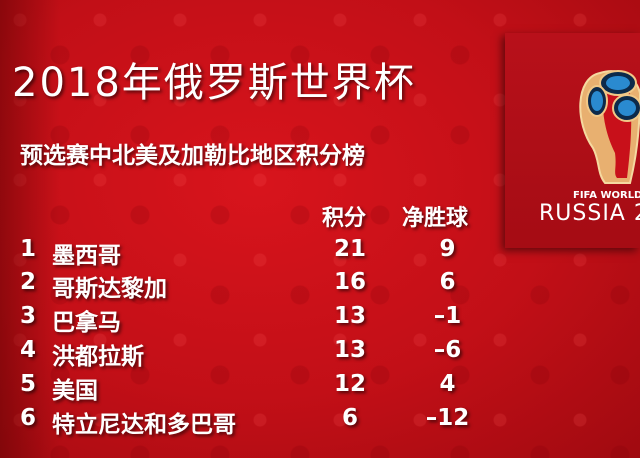 The width and height of the screenshot is (640, 458). I want to click on team-cell: 哥斯达黎加, so click(109, 289).